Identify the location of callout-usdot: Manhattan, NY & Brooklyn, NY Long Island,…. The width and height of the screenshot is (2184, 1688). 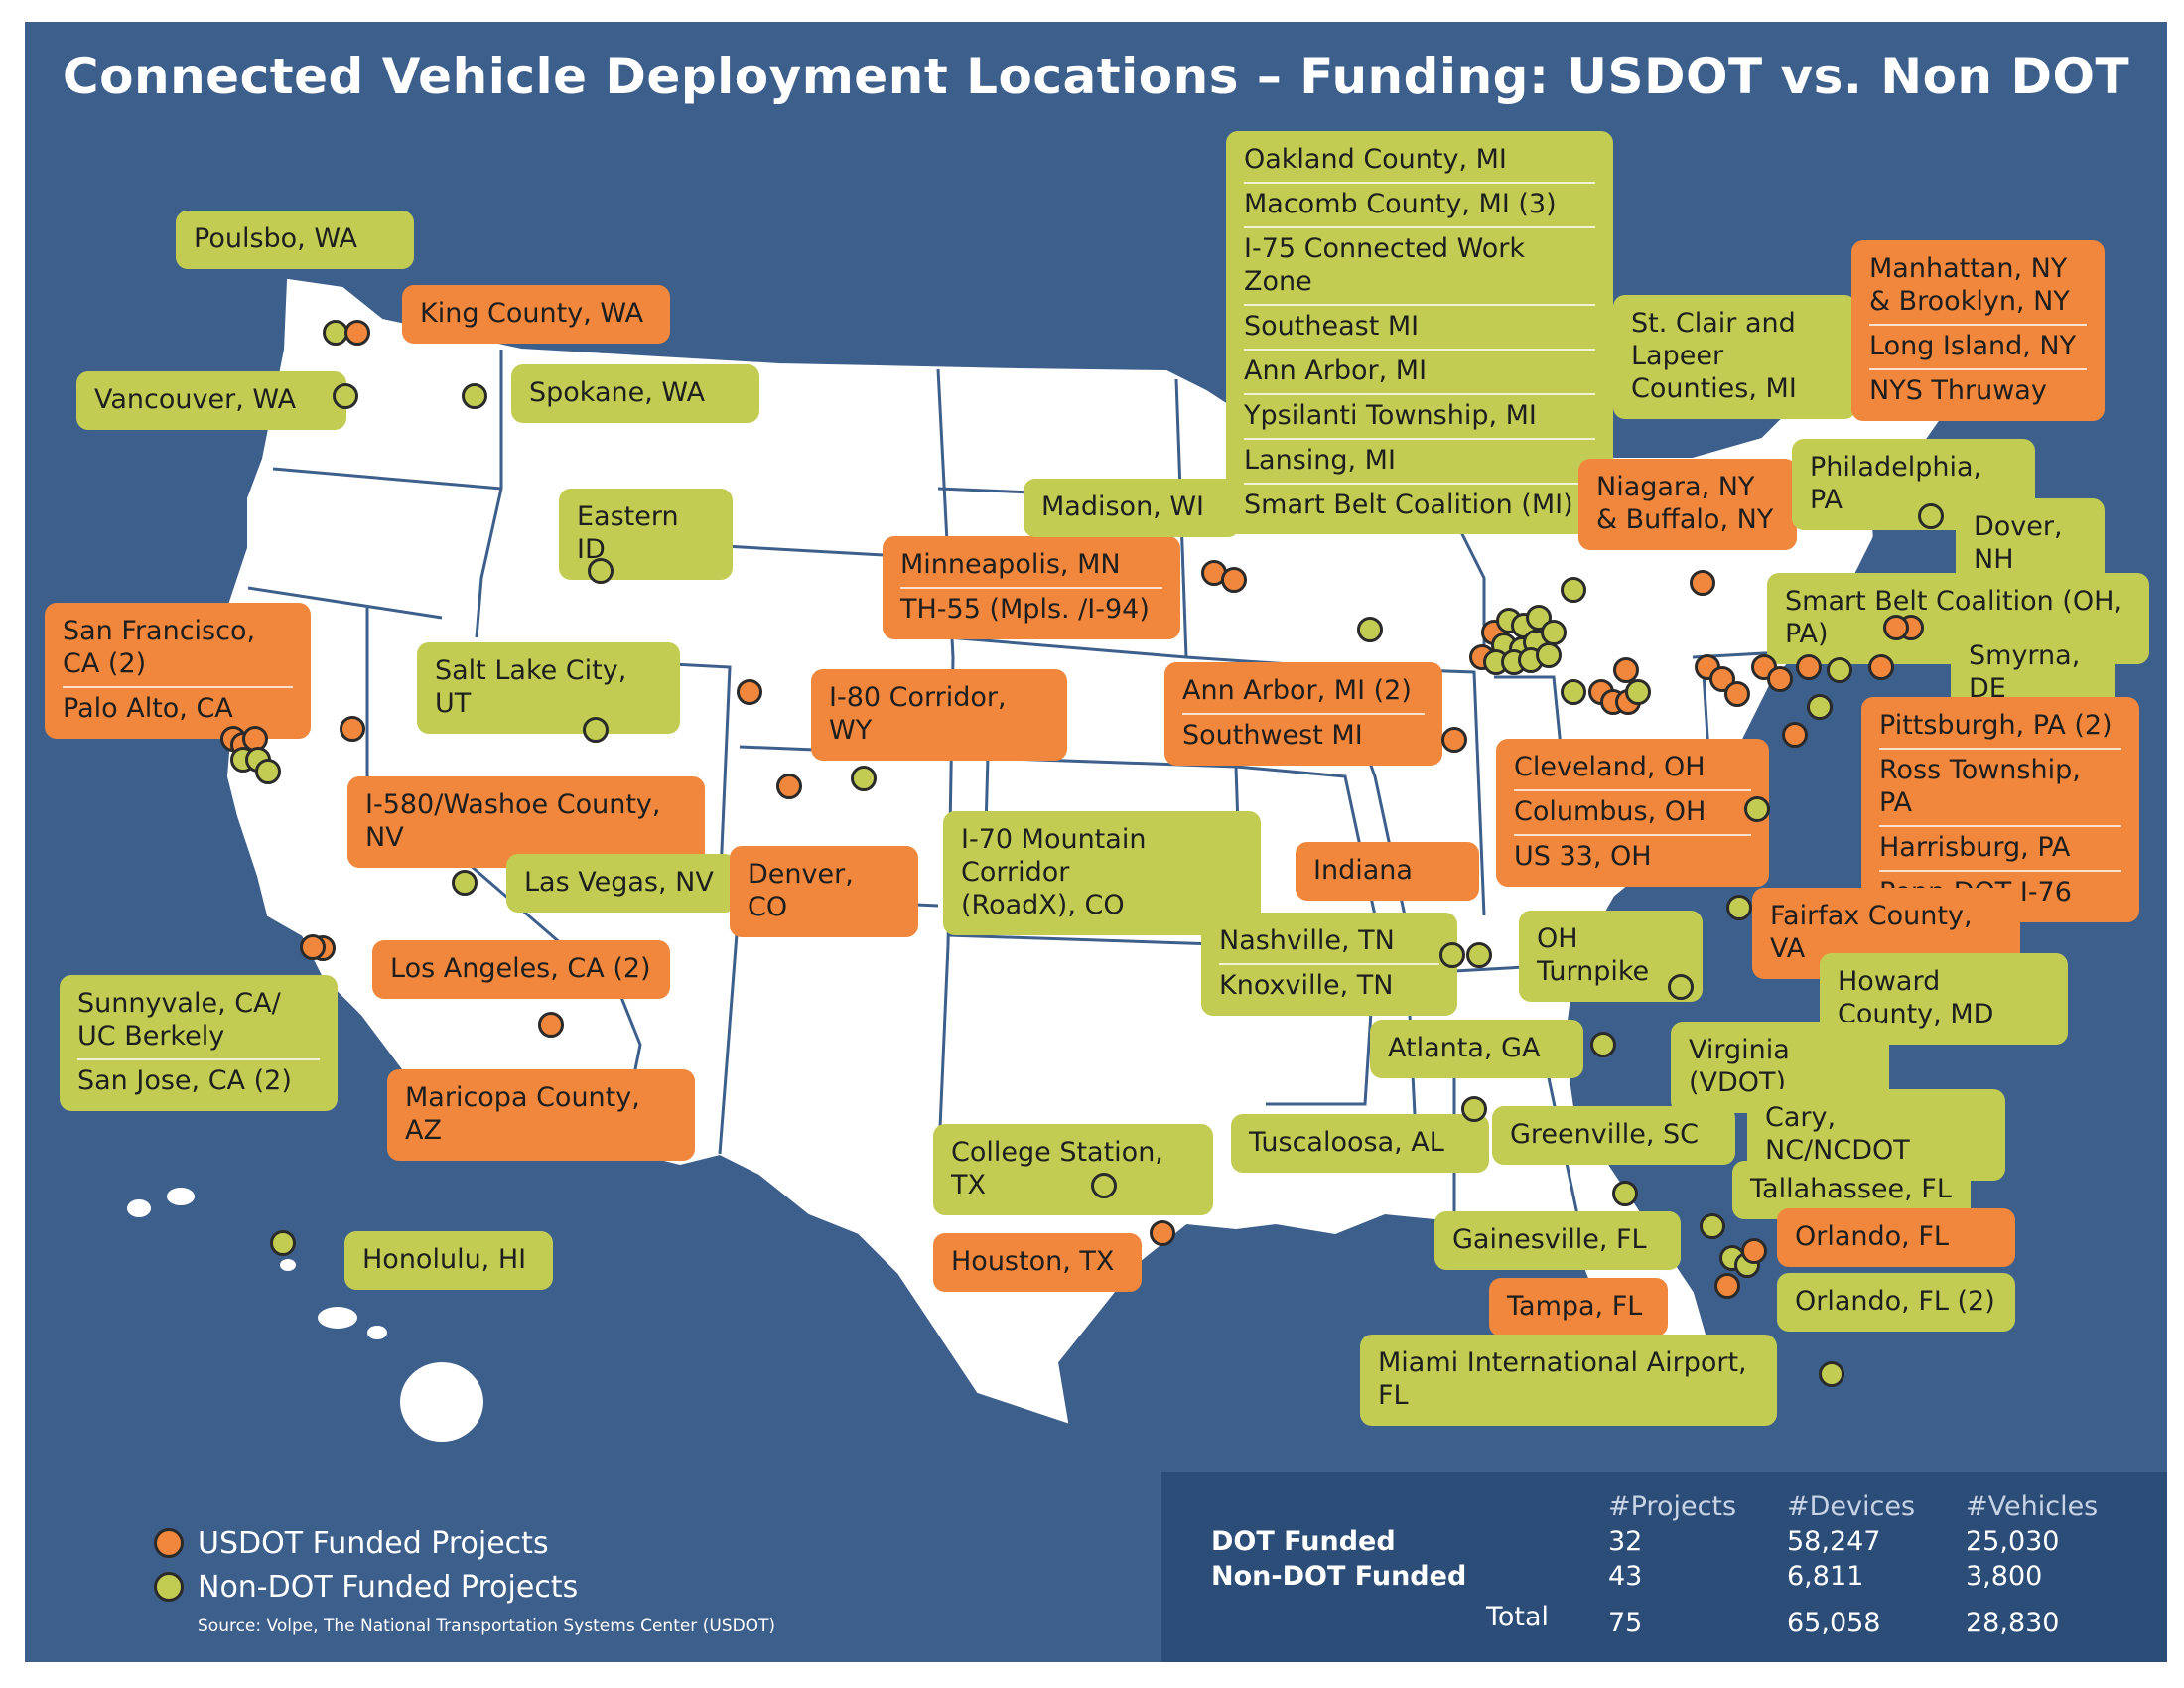
(1978, 330).